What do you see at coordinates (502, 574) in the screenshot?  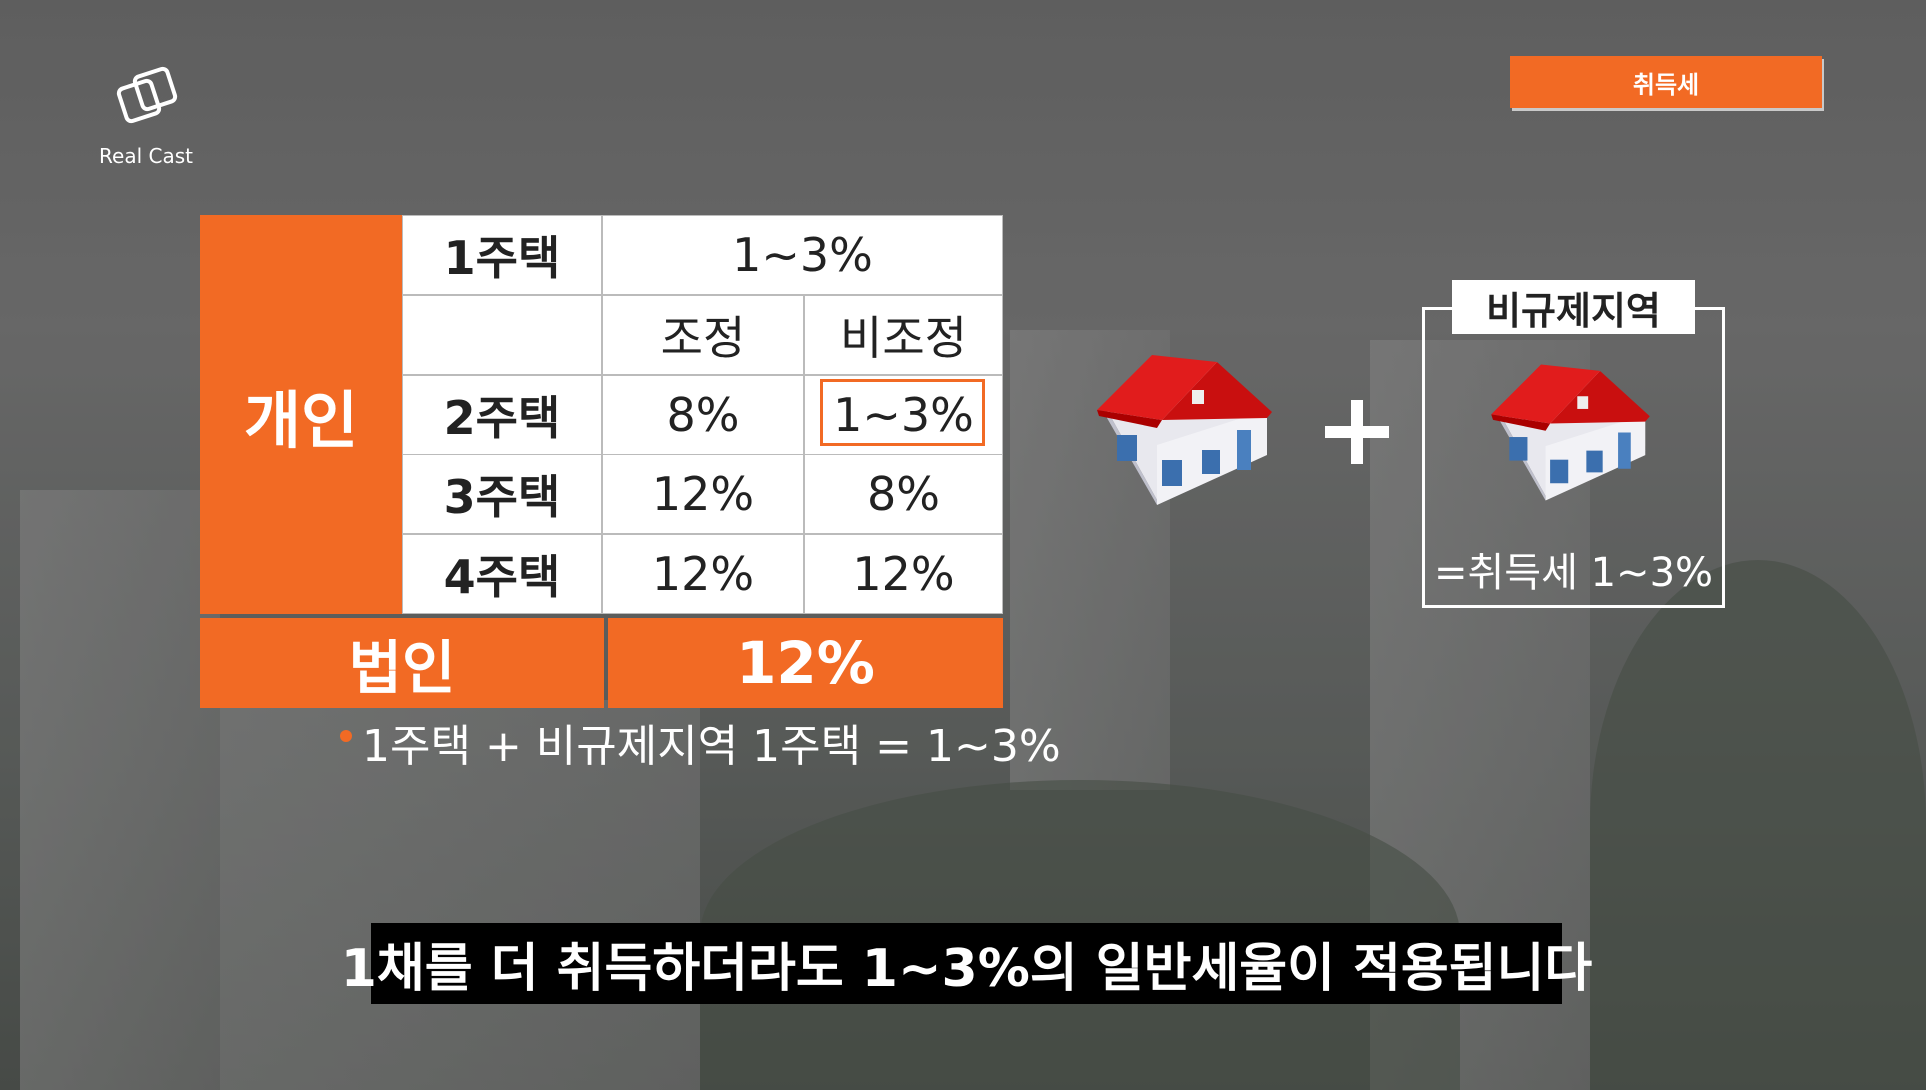 I see `row-label: 4주택` at bounding box center [502, 574].